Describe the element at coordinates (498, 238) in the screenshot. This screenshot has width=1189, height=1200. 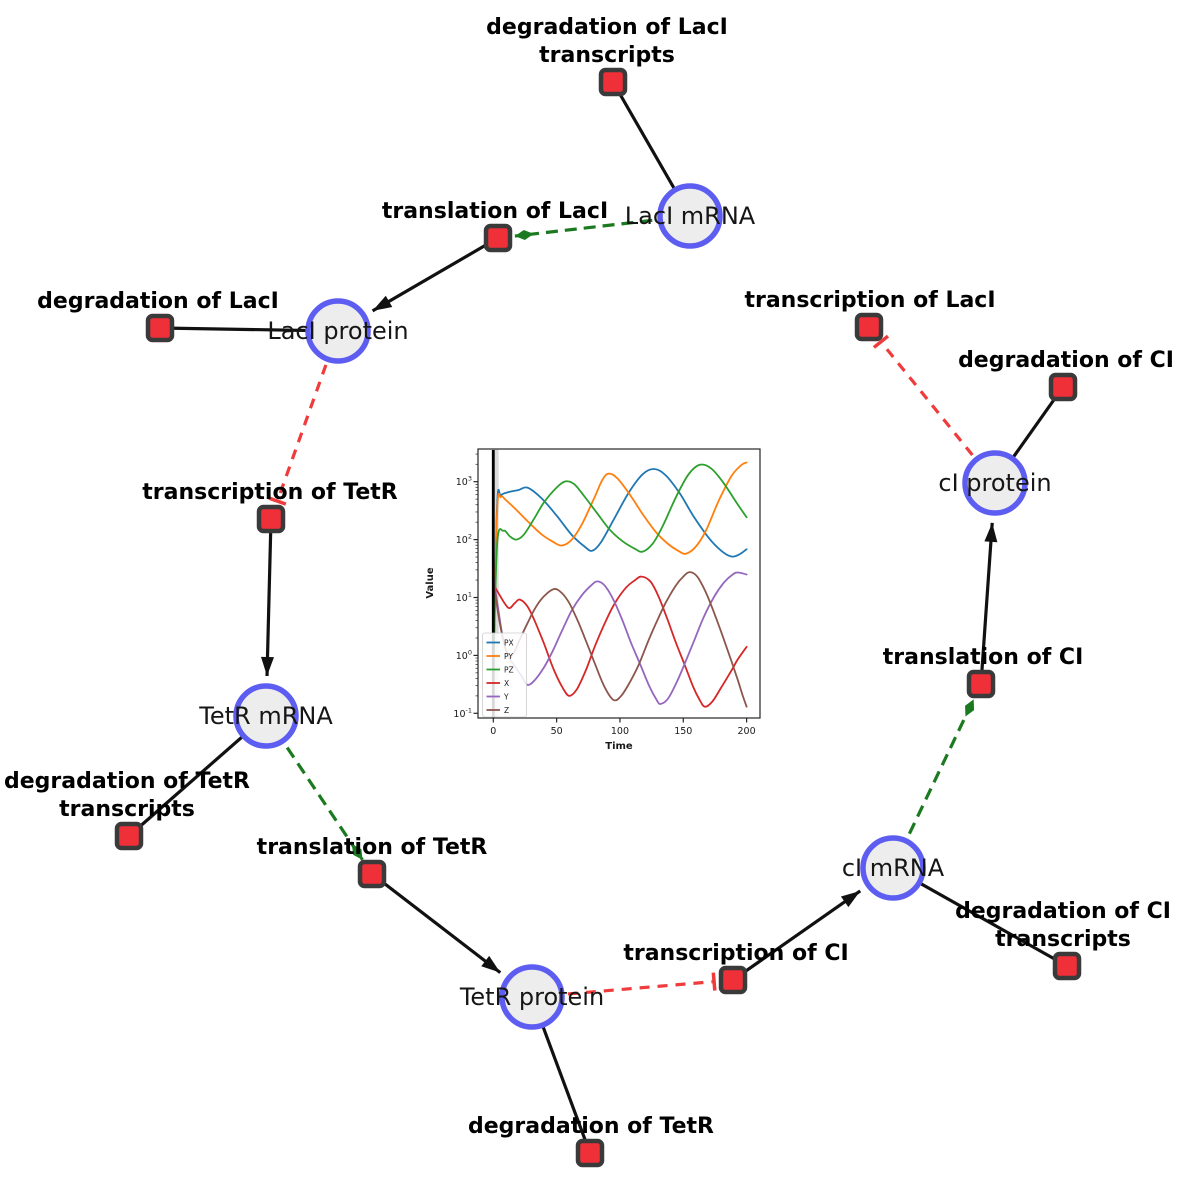
I see `reaction-node-transl_laci` at that location.